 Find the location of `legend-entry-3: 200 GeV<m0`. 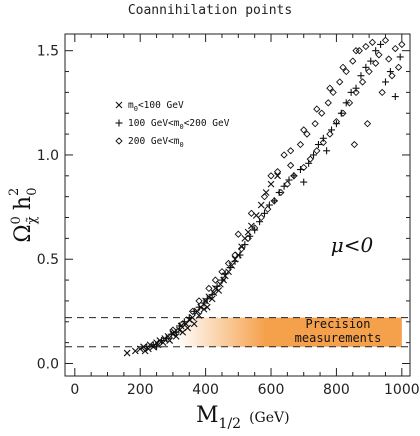

legend-entry-3: 200 GeV<m0 is located at coordinates (156, 142).